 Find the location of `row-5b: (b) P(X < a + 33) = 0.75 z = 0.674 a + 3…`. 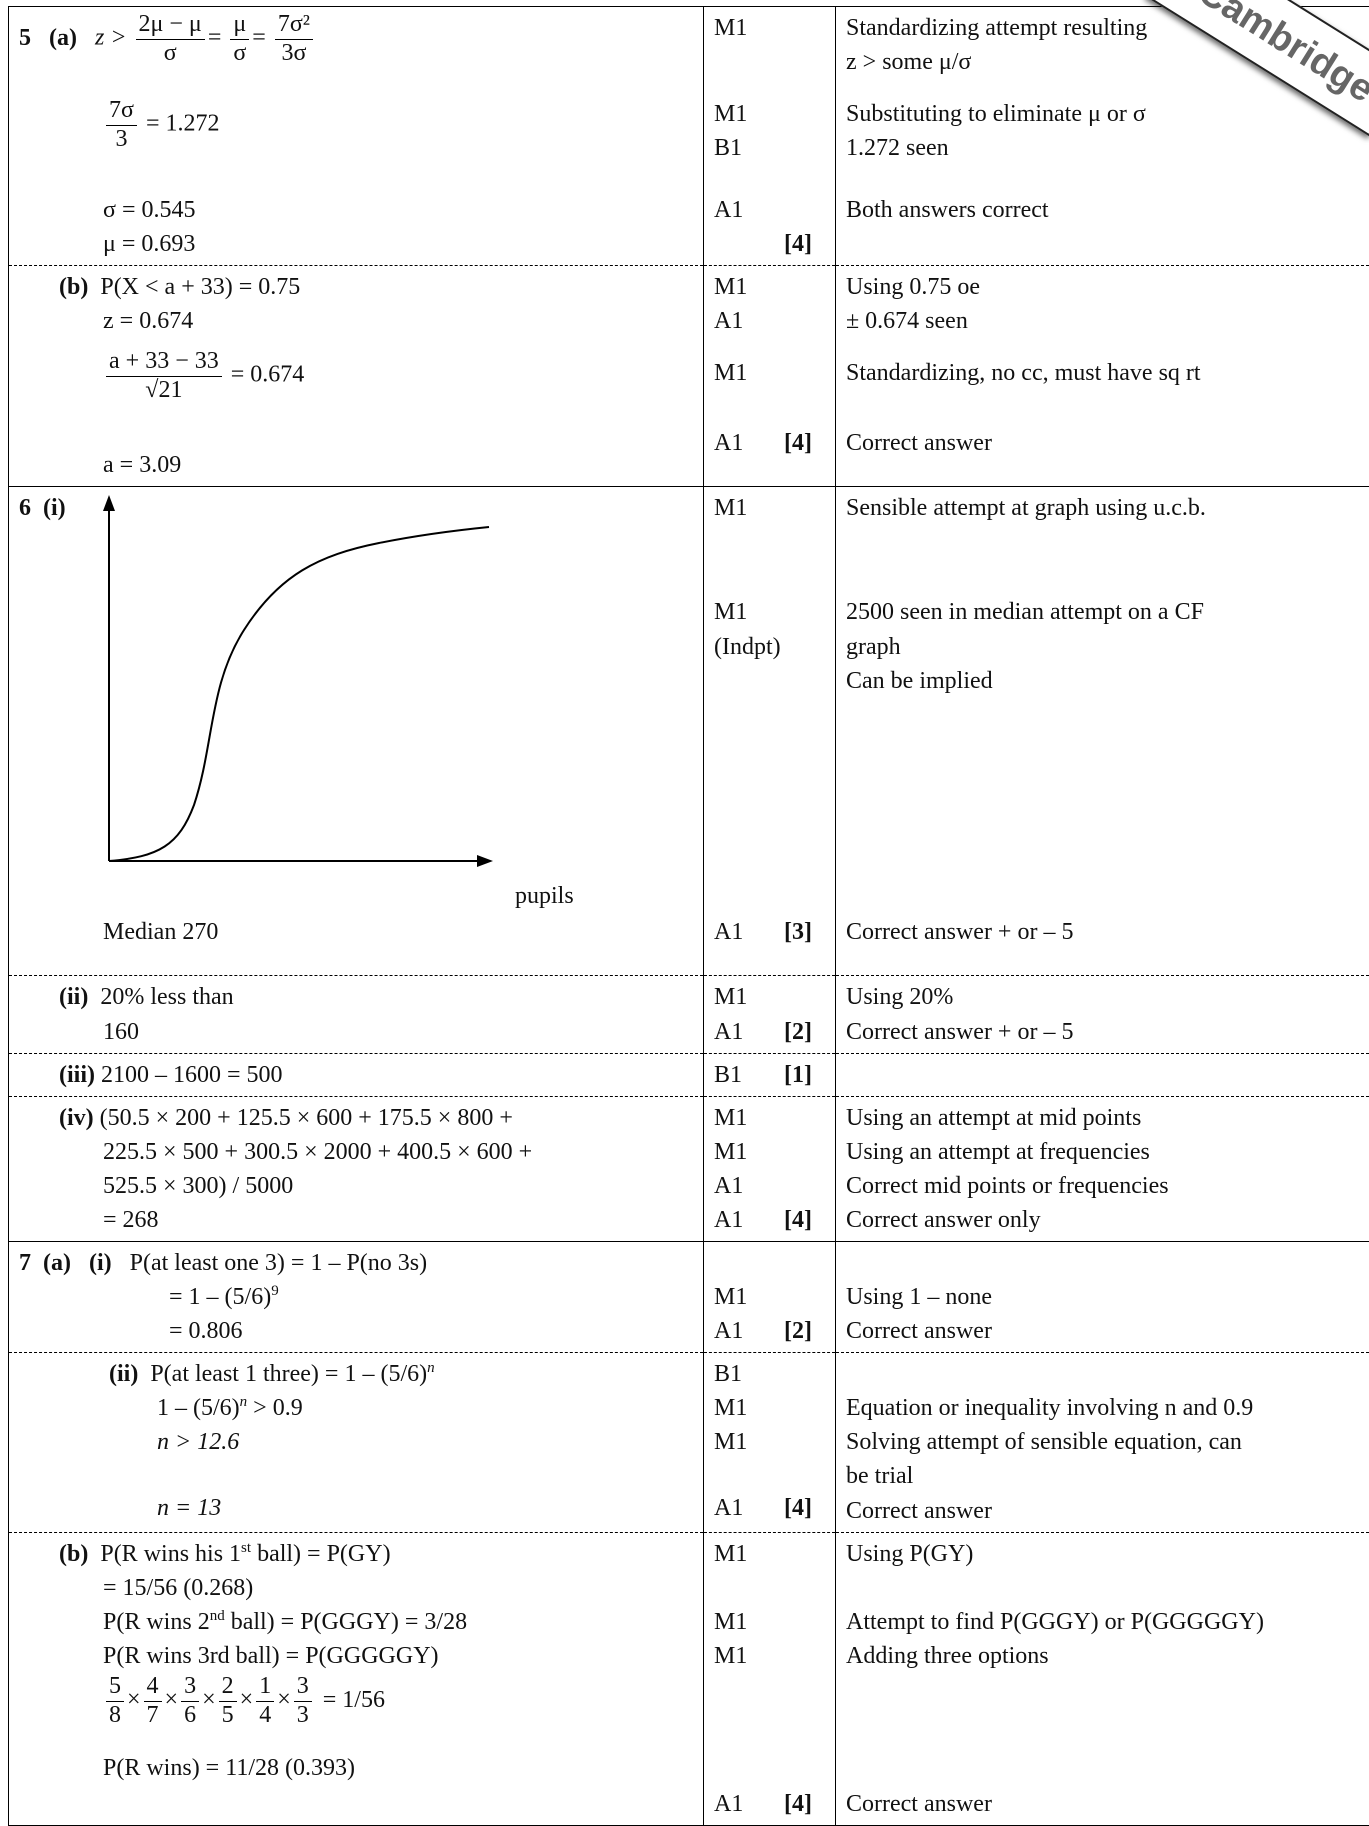

row-5b: (b) P(X < a + 33) = 0.75 z = 0.674 a + 3… is located at coordinates (689, 376).